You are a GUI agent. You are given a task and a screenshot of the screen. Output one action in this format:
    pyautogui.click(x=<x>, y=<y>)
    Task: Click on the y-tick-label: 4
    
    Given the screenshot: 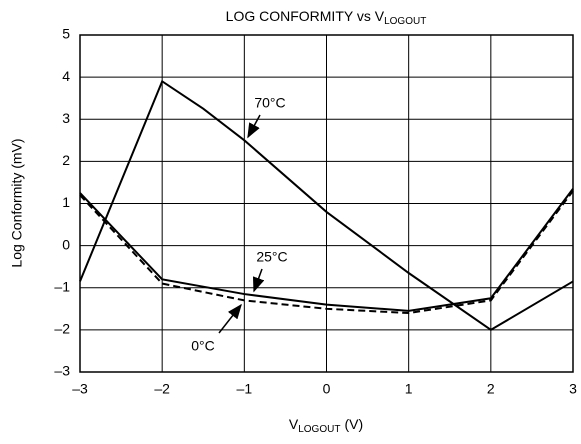 What is the action you would take?
    pyautogui.click(x=66, y=76)
    